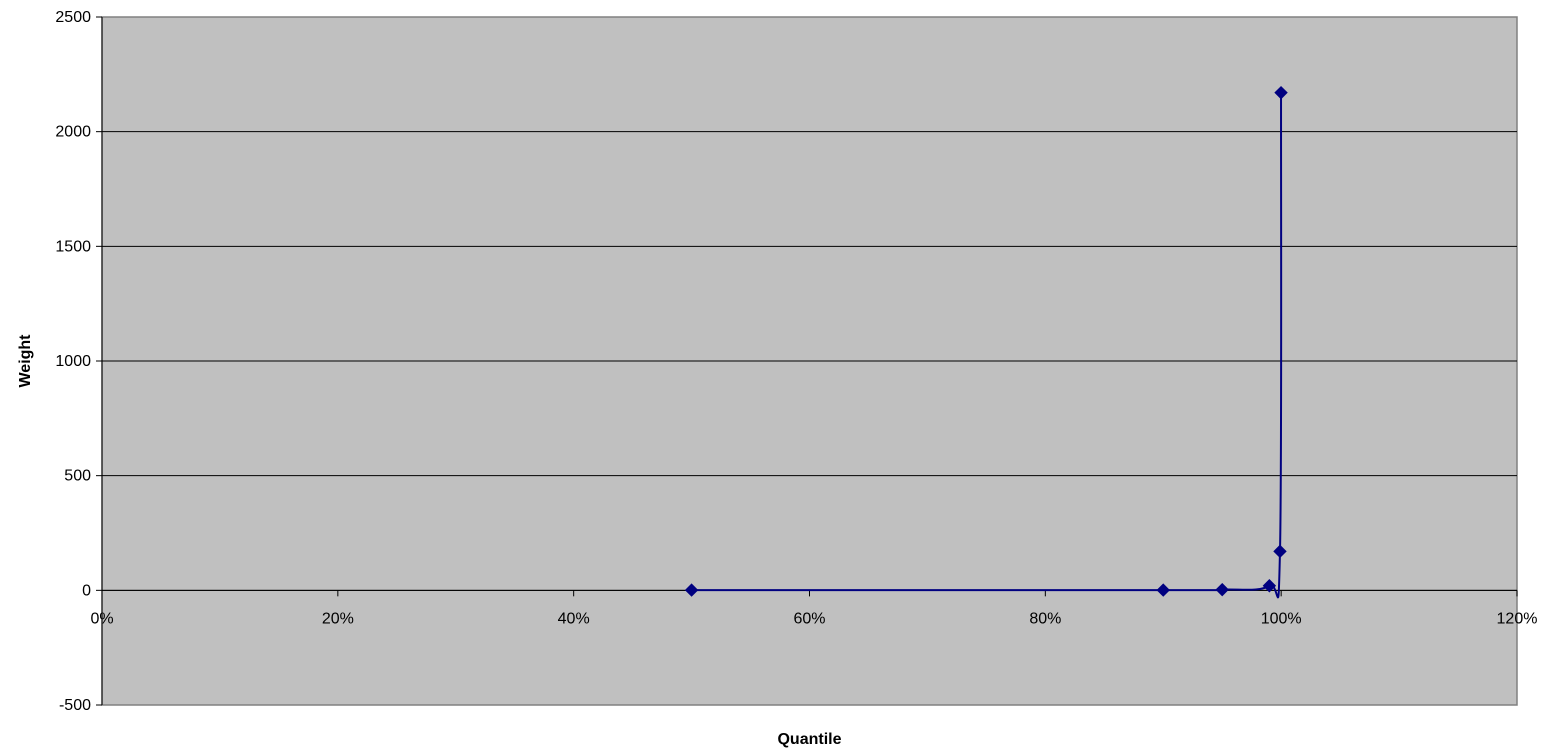 Image resolution: width=1566 pixels, height=752 pixels. What do you see at coordinates (86, 590) in the screenshot?
I see `y-tick-label: 0` at bounding box center [86, 590].